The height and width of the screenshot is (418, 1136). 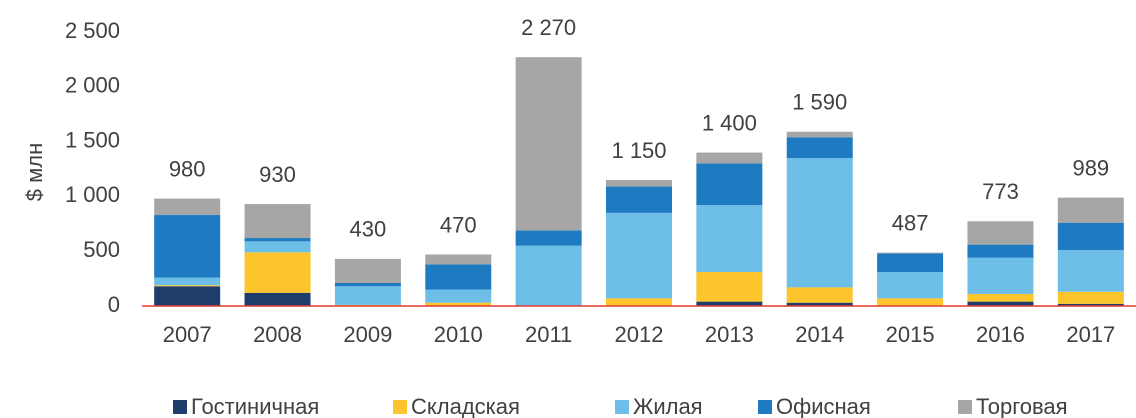 I want to click on y-tick-label: 1 500, so click(x=92, y=139).